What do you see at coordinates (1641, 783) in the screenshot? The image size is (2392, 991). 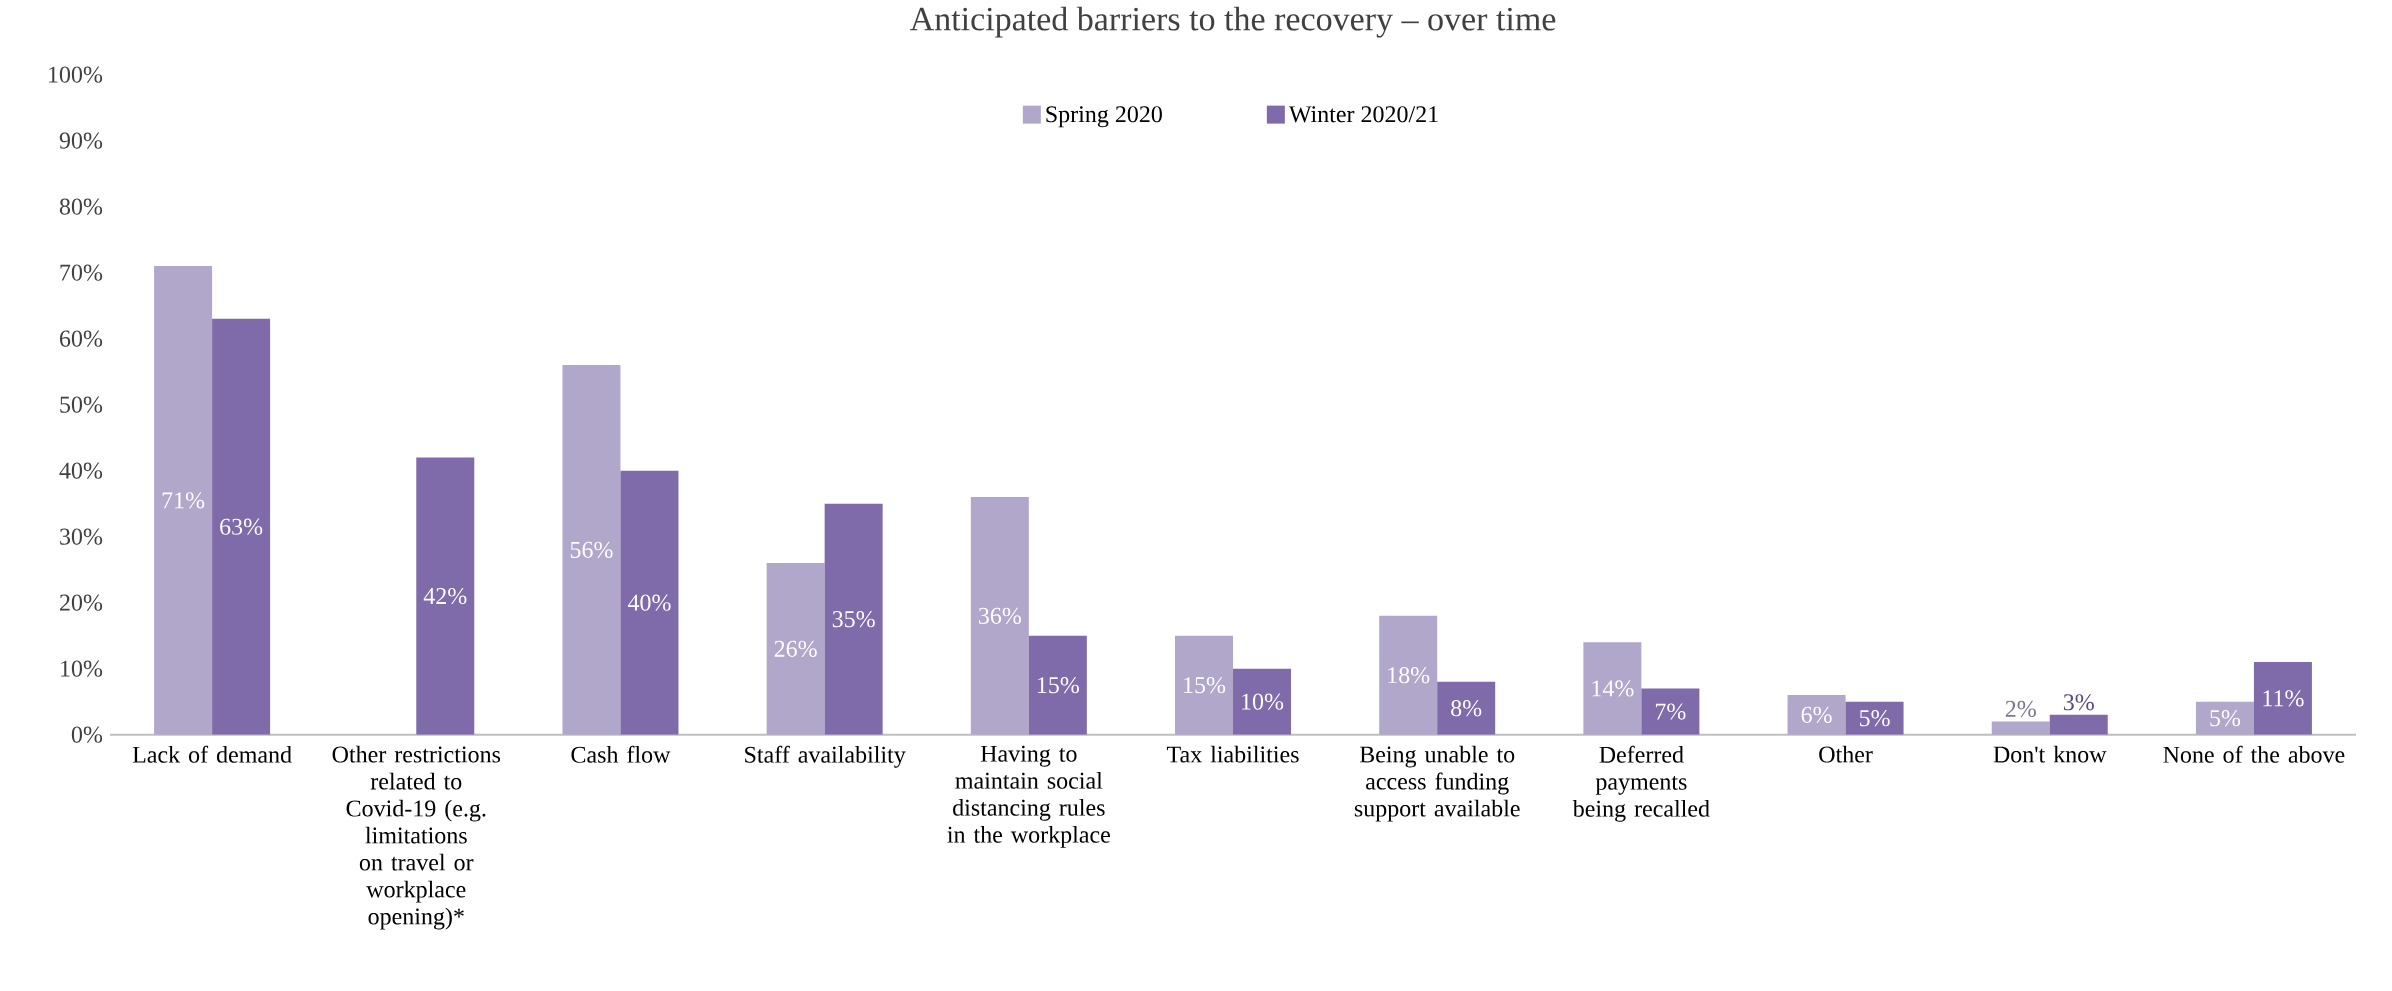 I see `x-tick-label: Deferred payments being recalled` at bounding box center [1641, 783].